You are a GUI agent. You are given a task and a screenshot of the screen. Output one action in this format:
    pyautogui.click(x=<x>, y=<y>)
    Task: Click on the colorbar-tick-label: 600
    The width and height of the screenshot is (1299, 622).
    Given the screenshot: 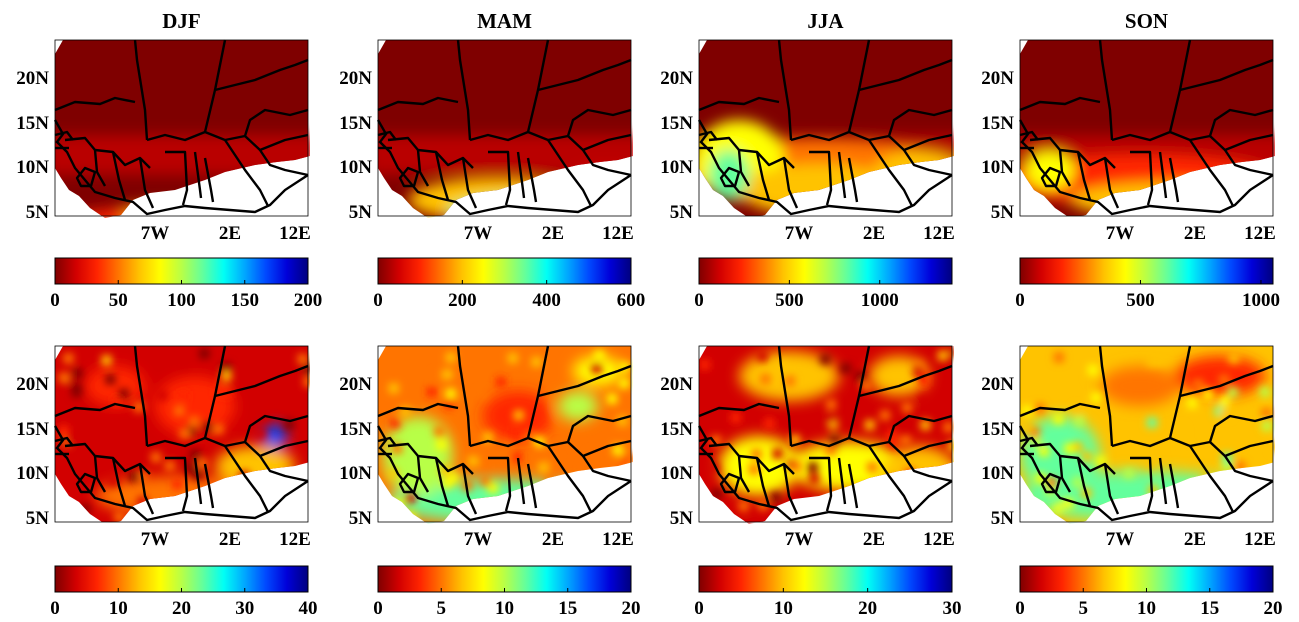 What is the action you would take?
    pyautogui.click(x=631, y=300)
    